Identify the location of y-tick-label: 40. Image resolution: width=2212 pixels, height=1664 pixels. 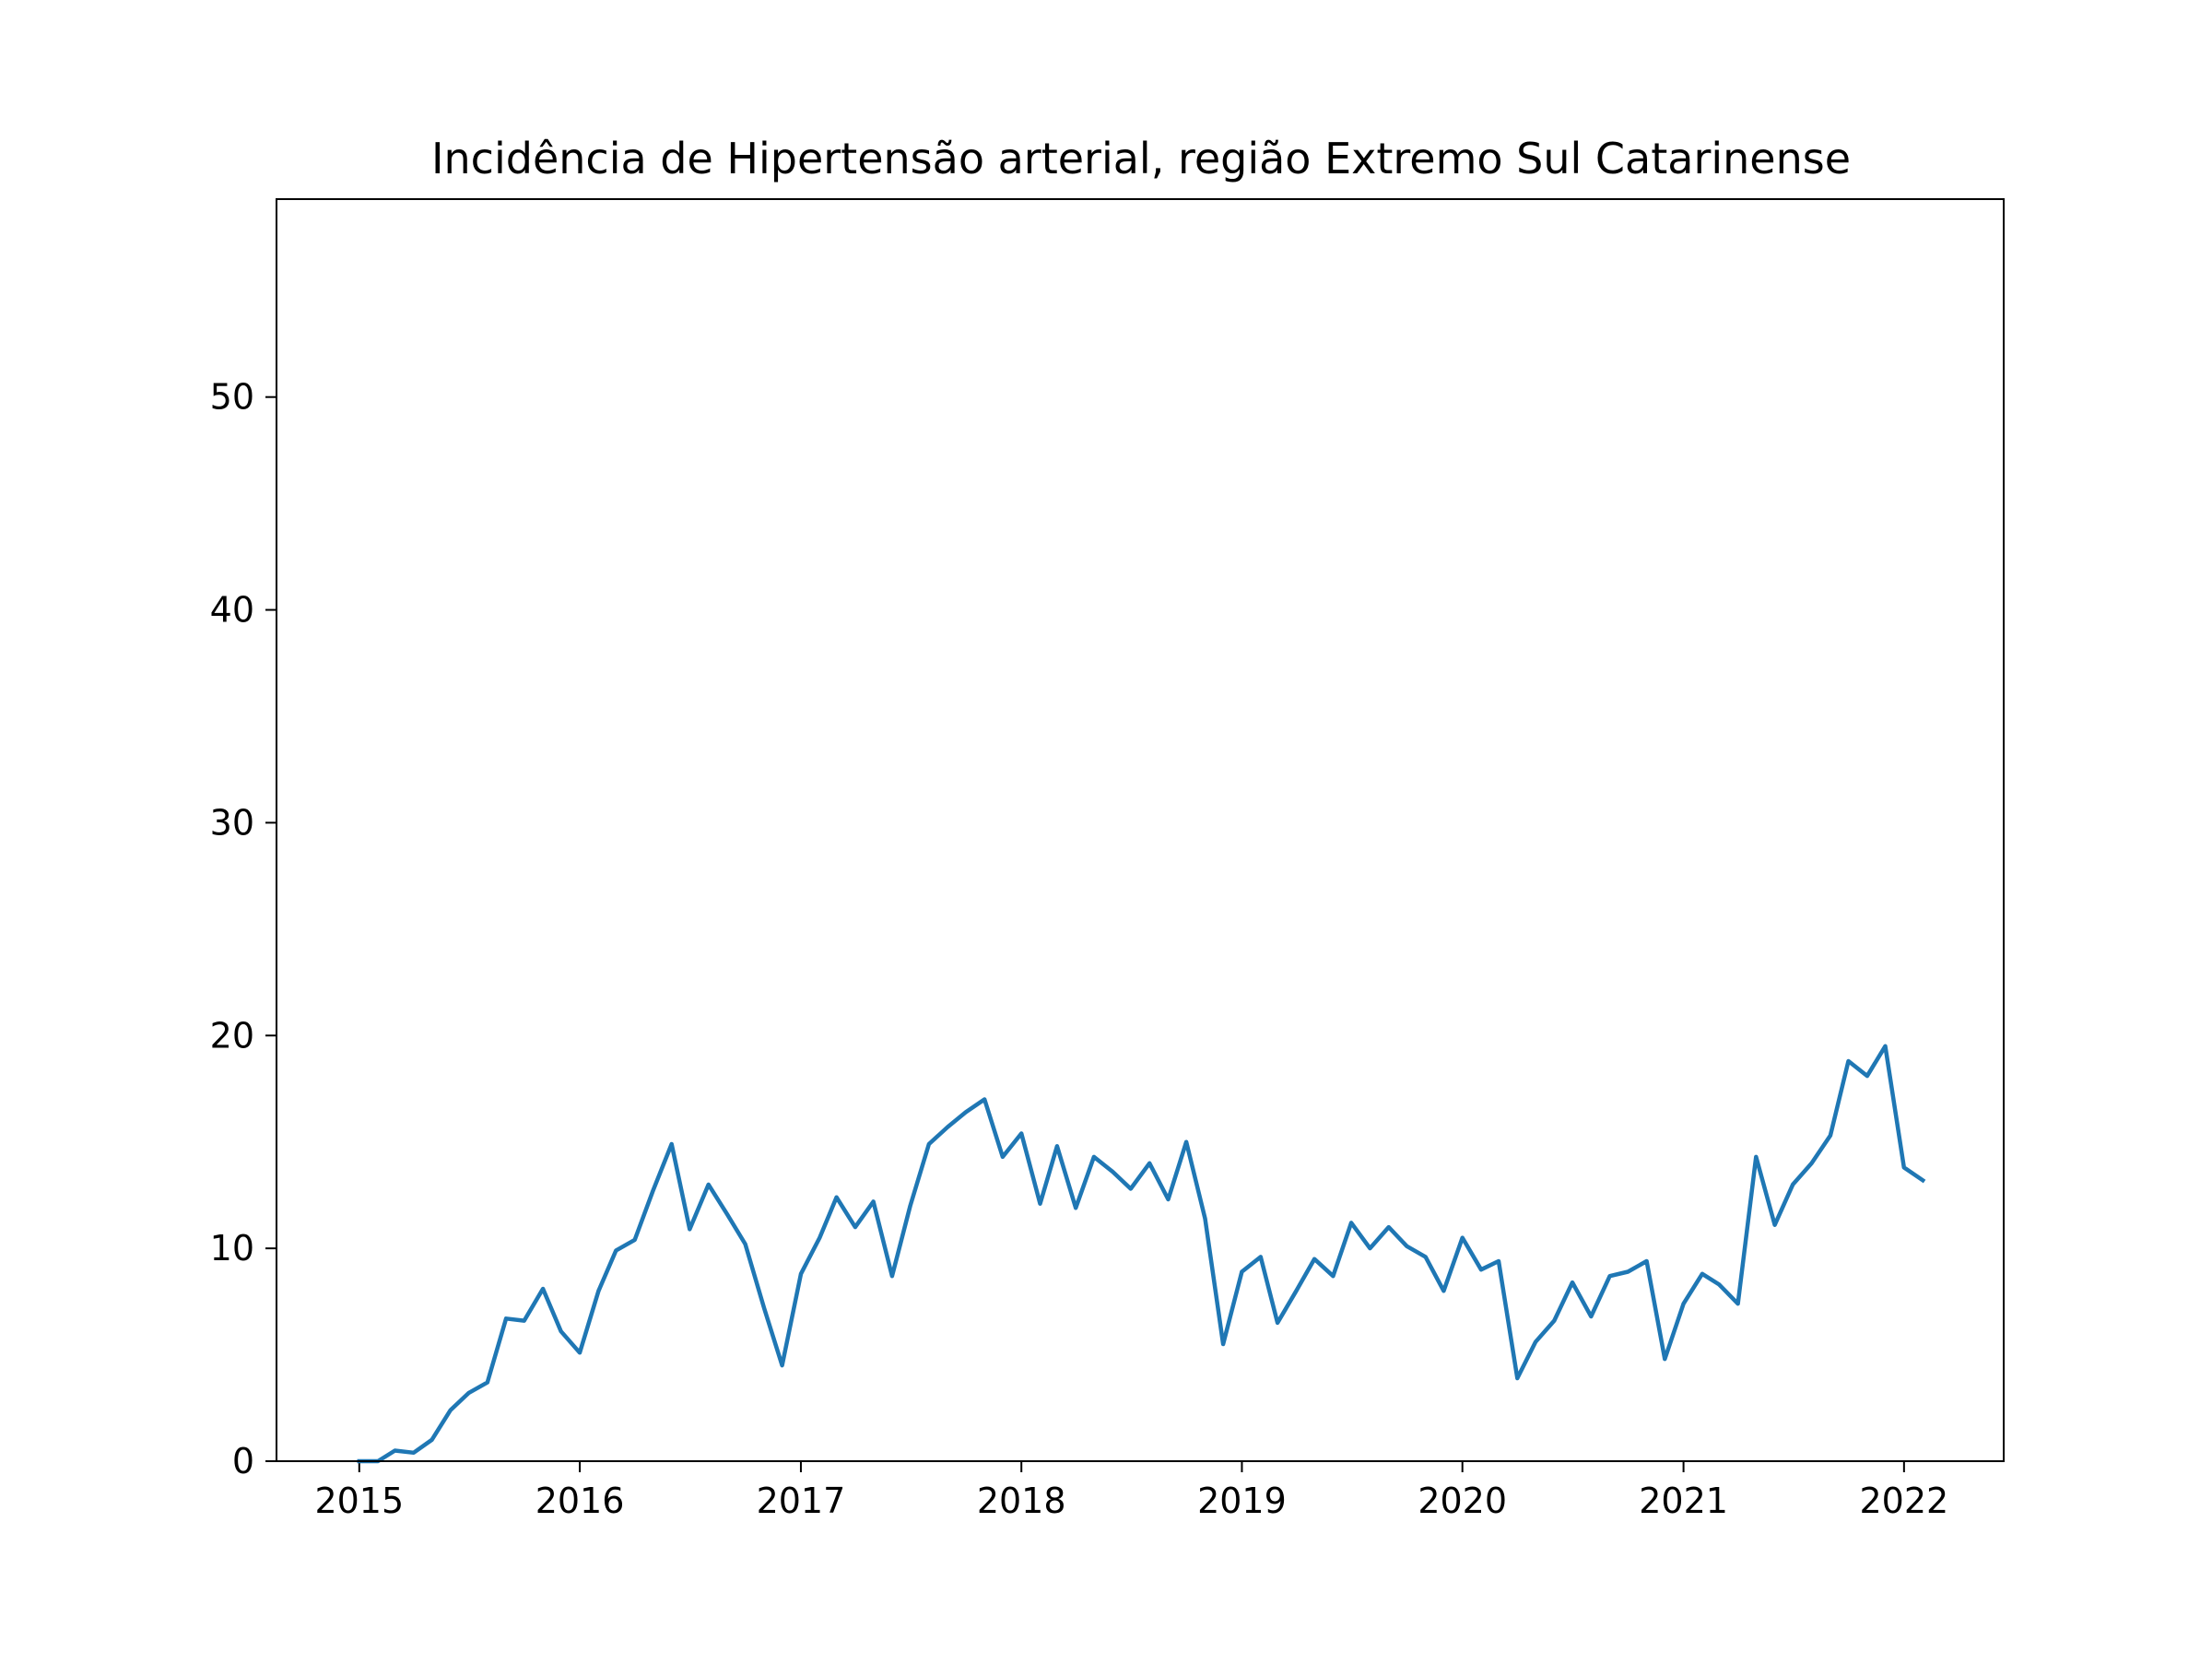
(232, 610).